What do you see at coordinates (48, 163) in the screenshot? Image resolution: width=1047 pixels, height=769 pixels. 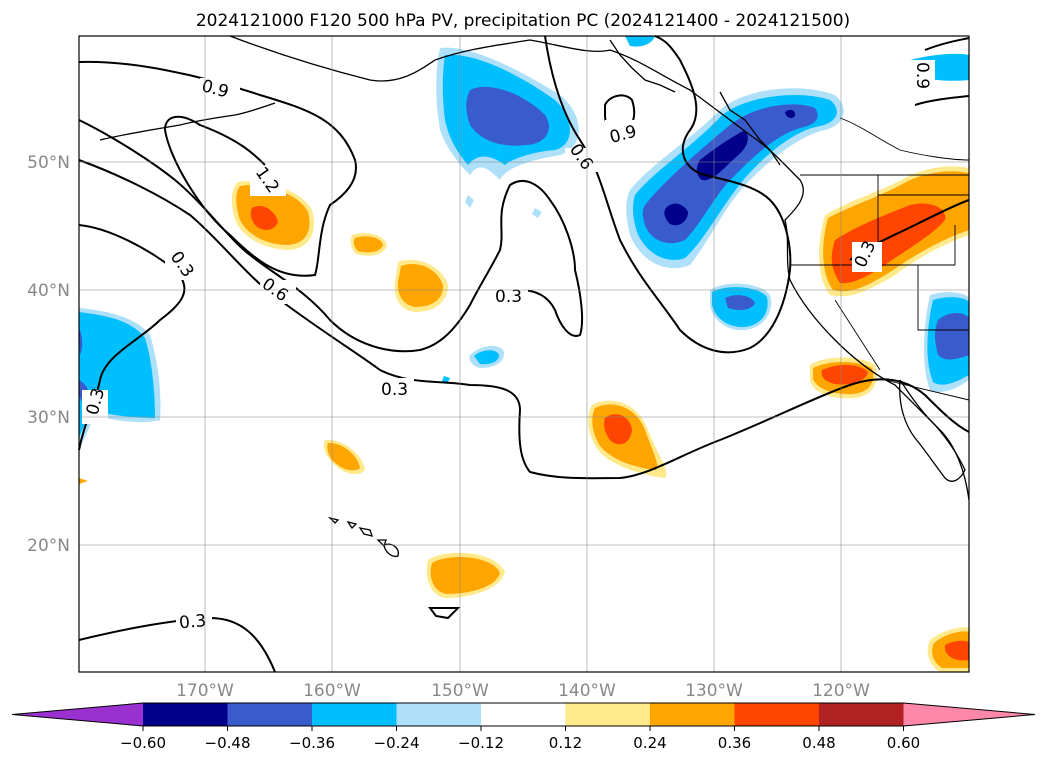 I see `lat-label: 50°N` at bounding box center [48, 163].